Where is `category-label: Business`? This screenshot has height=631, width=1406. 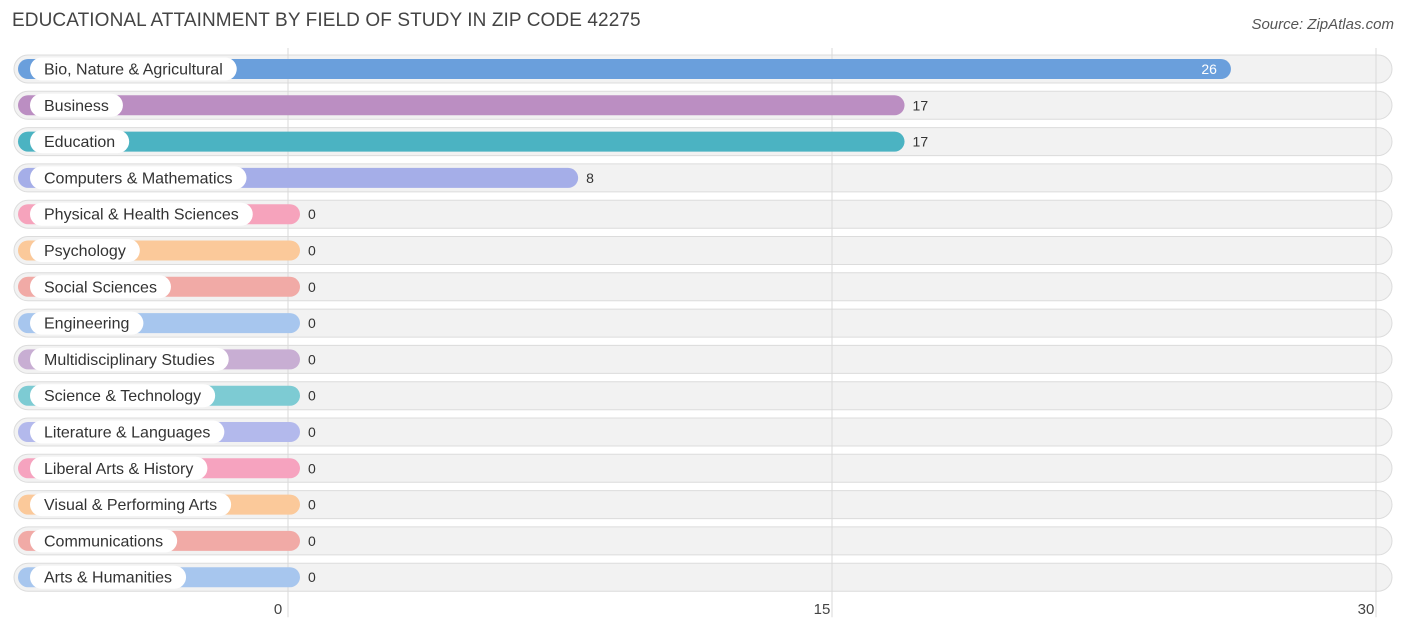
category-label: Business is located at coordinates (76, 106).